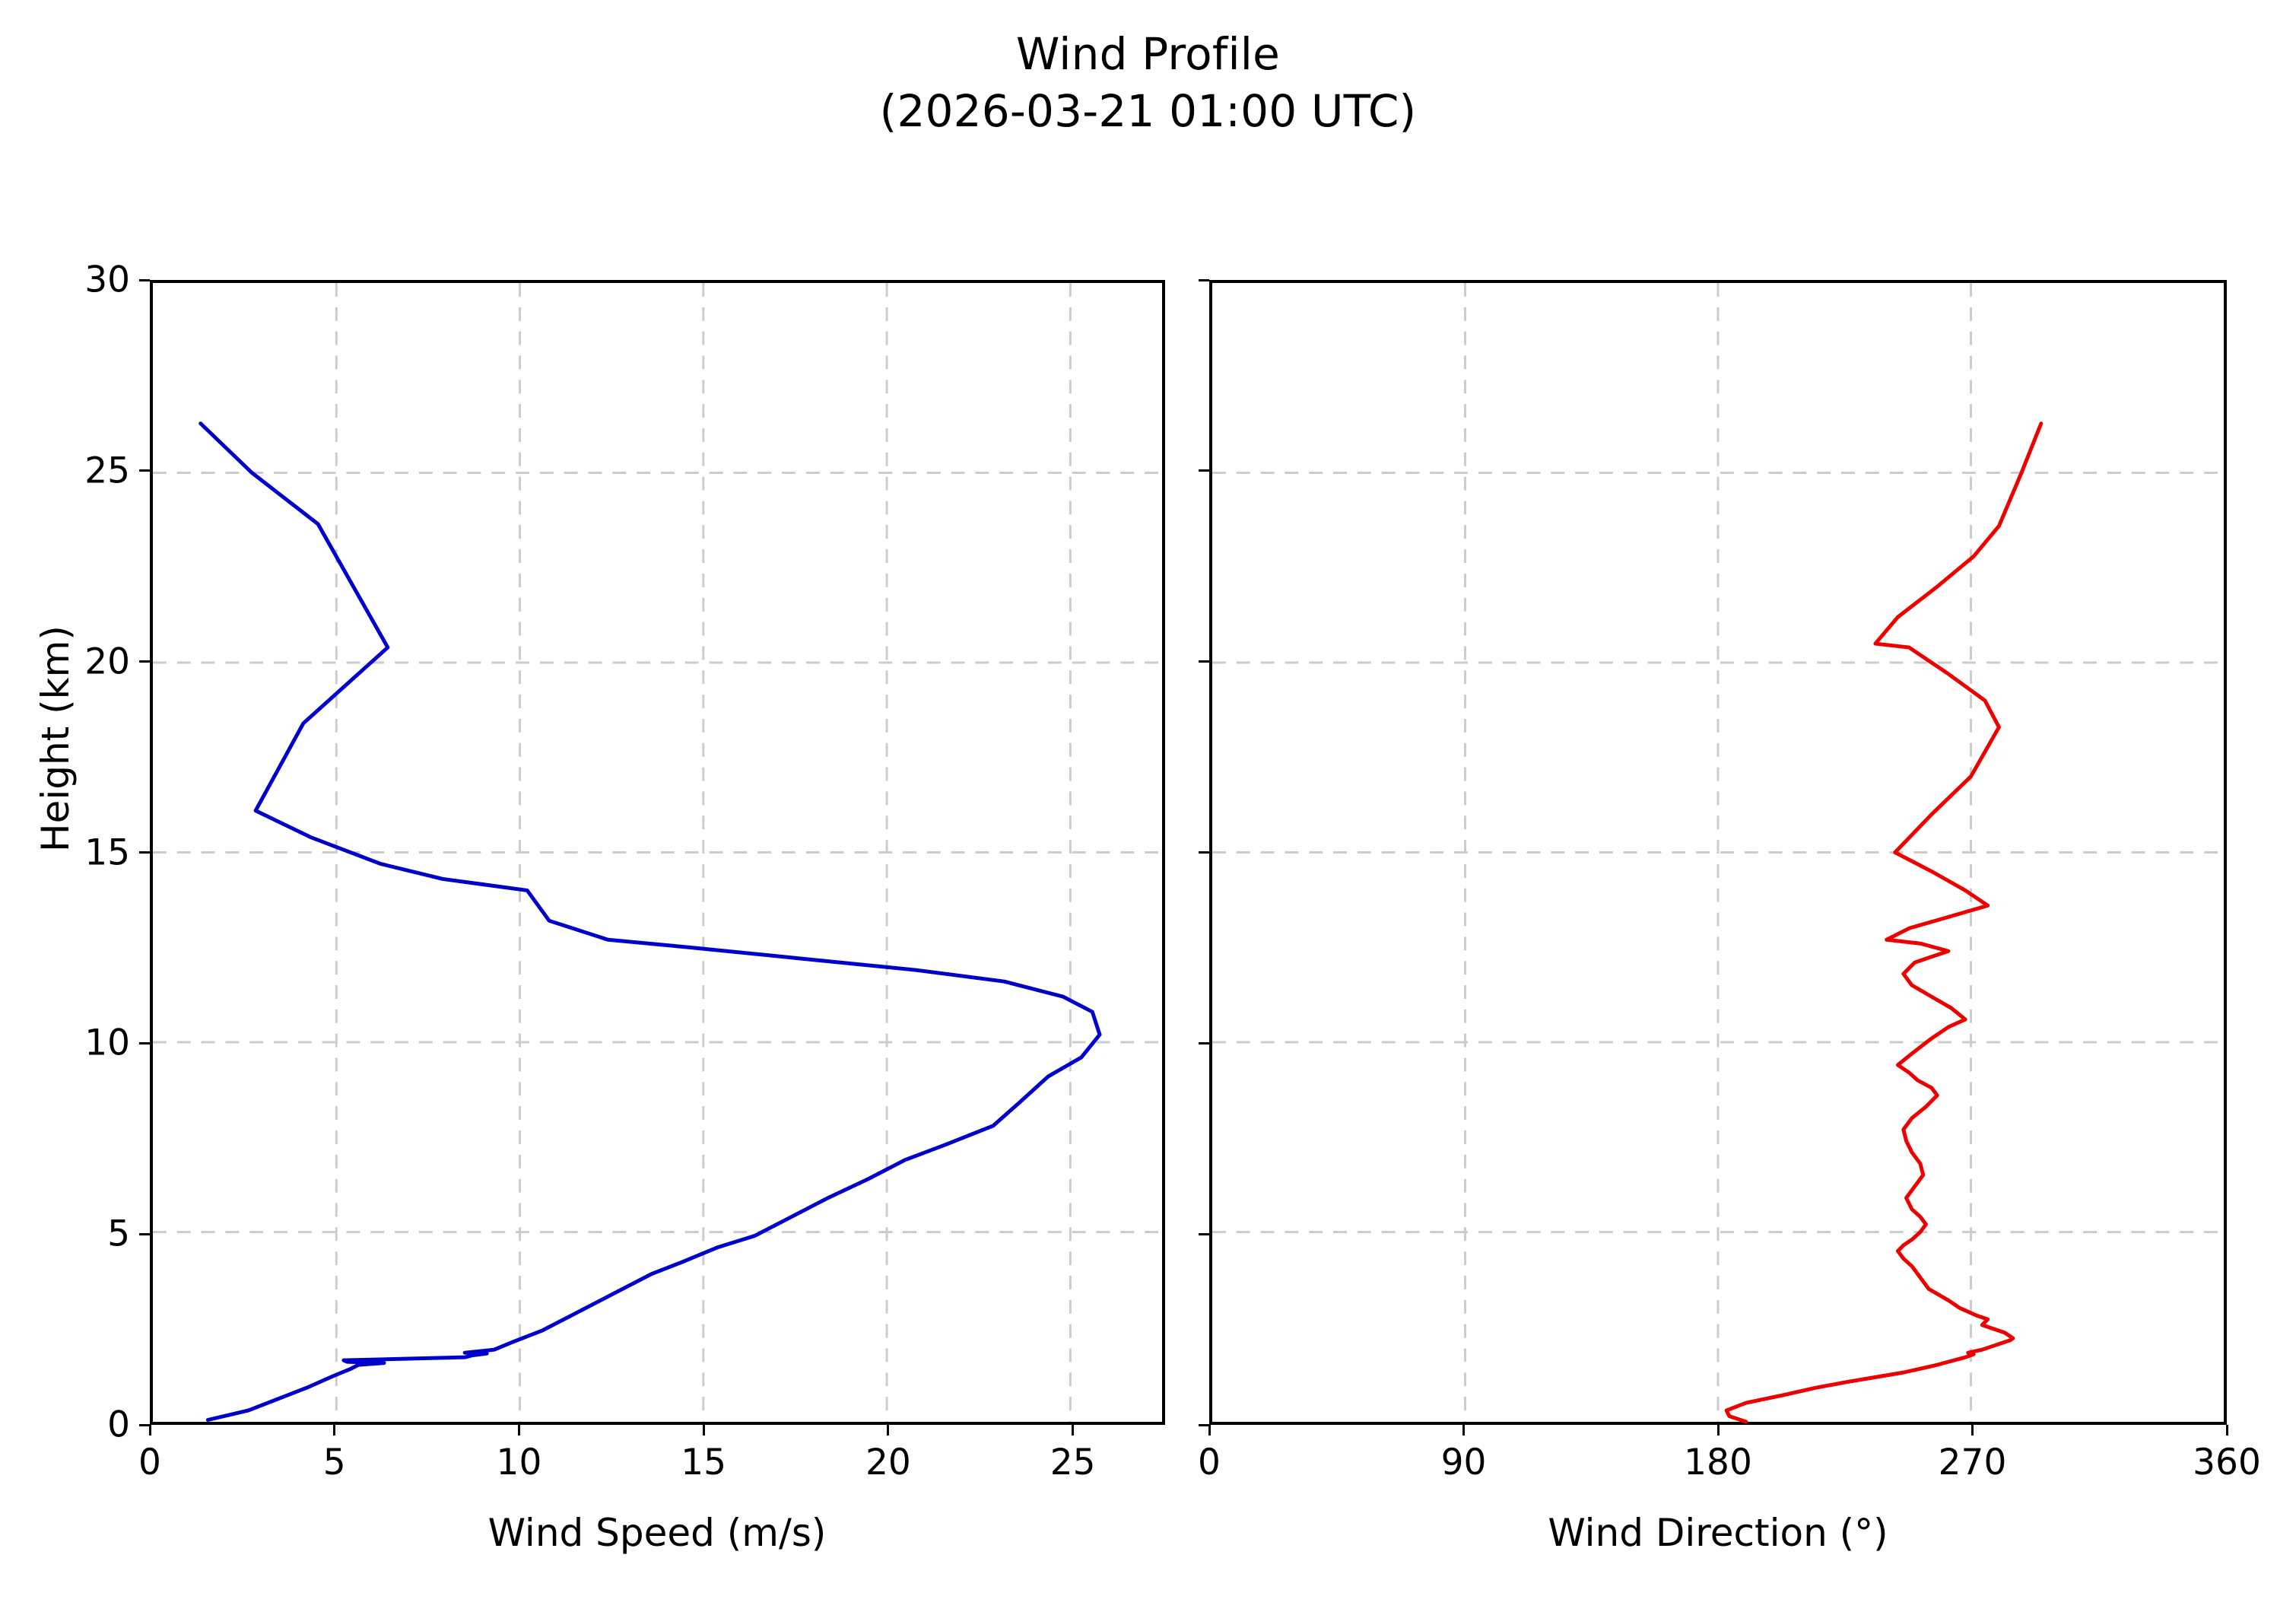  I want to click on x-tick-label: 90, so click(1464, 1462).